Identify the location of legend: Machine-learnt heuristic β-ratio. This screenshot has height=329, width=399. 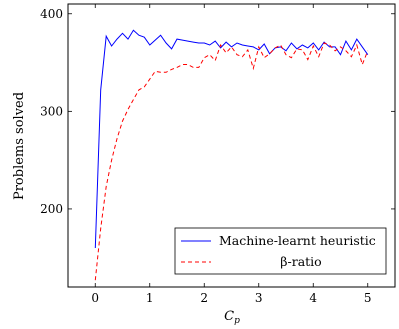
(280, 251).